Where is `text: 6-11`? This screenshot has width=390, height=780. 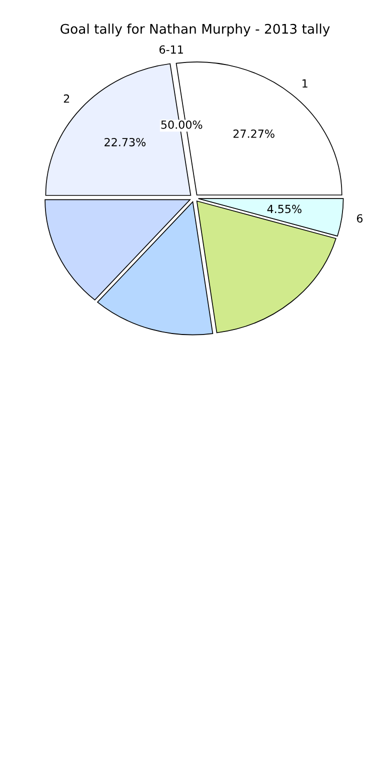
text: 6-11 is located at coordinates (171, 49).